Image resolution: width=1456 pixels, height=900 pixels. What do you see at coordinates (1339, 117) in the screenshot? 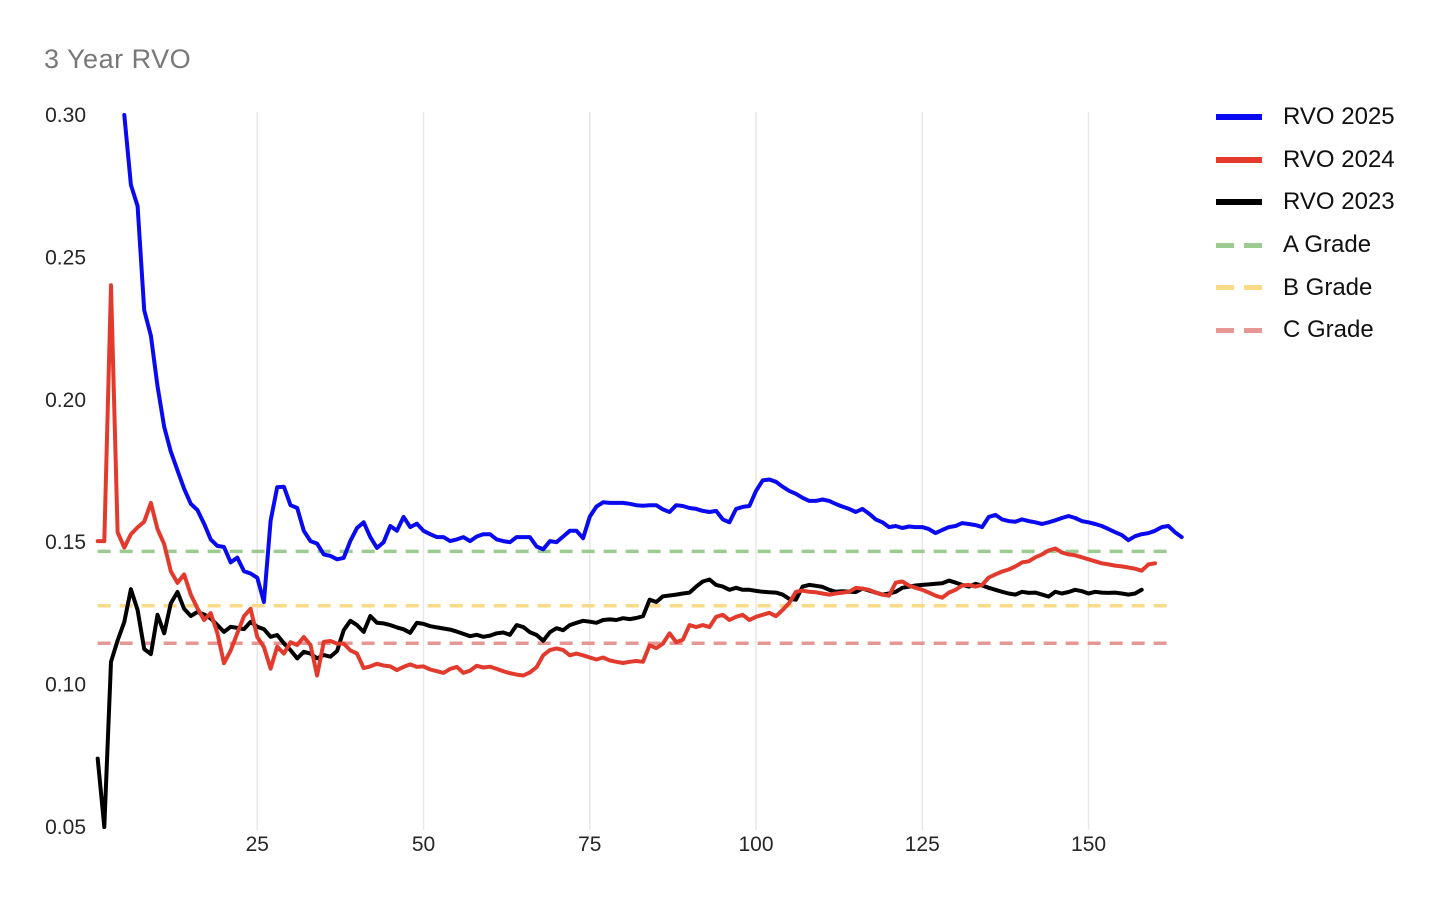
I see `legend-label: RVO 2025` at bounding box center [1339, 117].